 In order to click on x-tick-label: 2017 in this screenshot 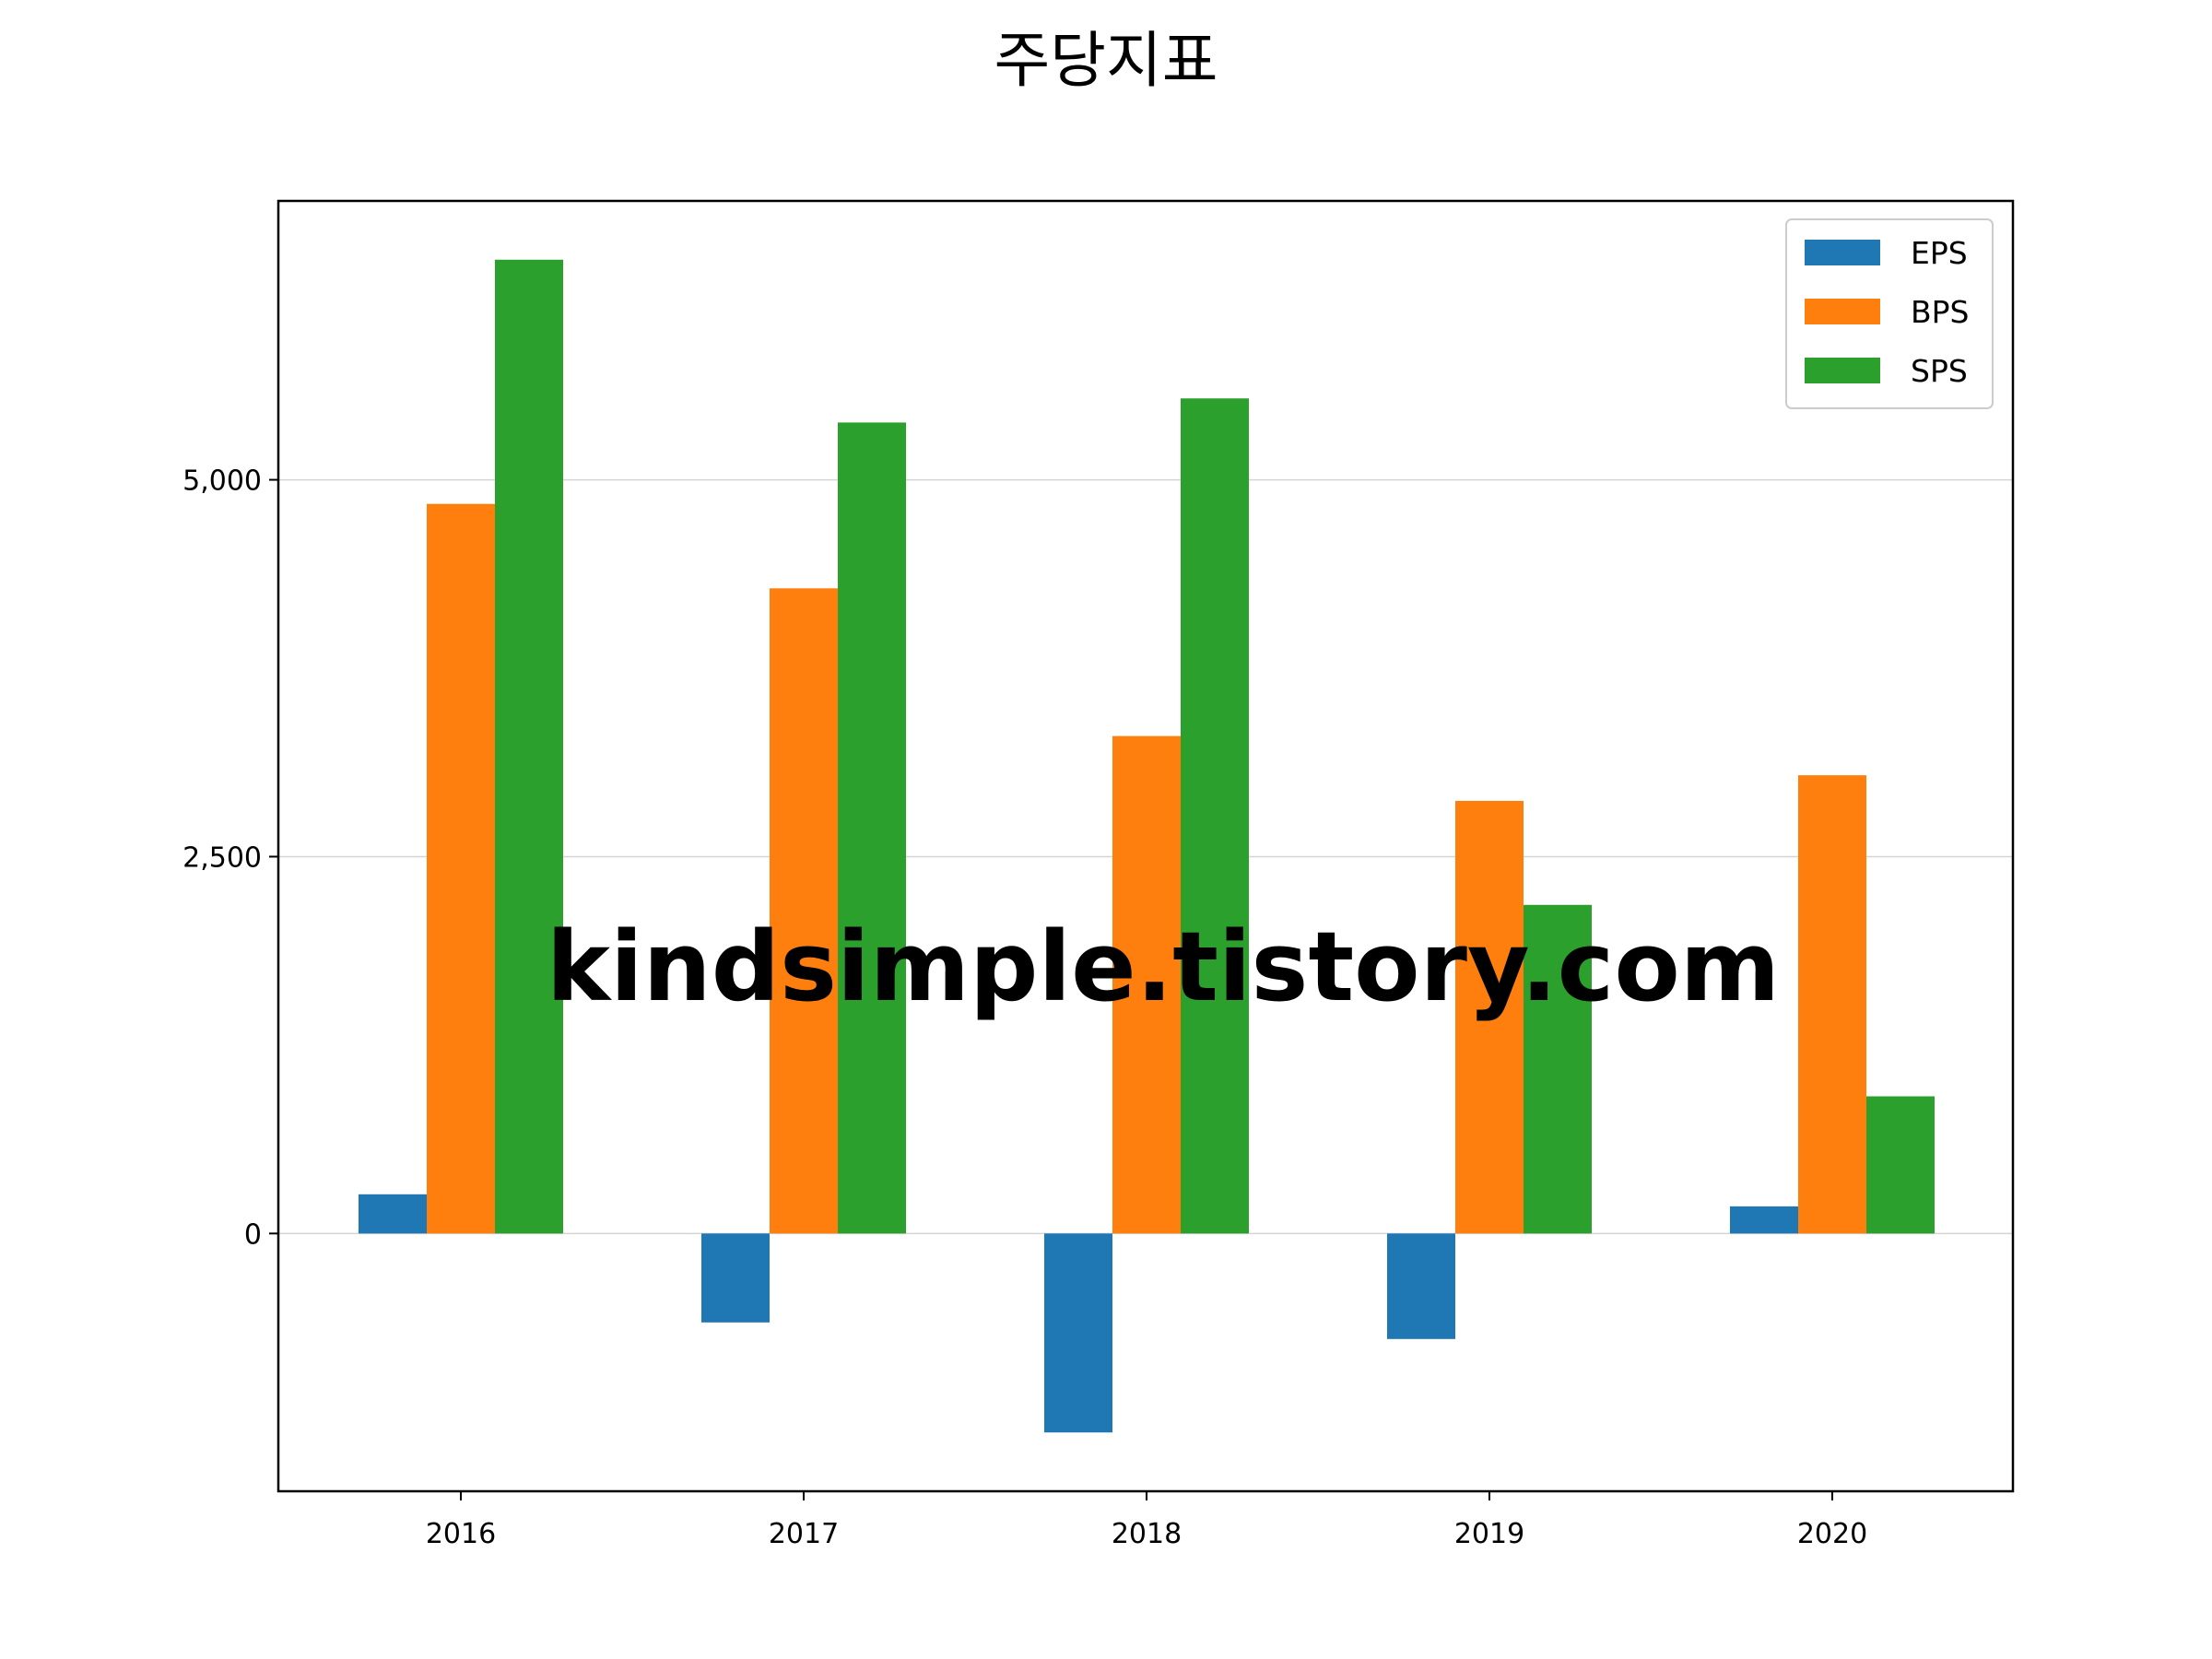, I will do `click(804, 1534)`.